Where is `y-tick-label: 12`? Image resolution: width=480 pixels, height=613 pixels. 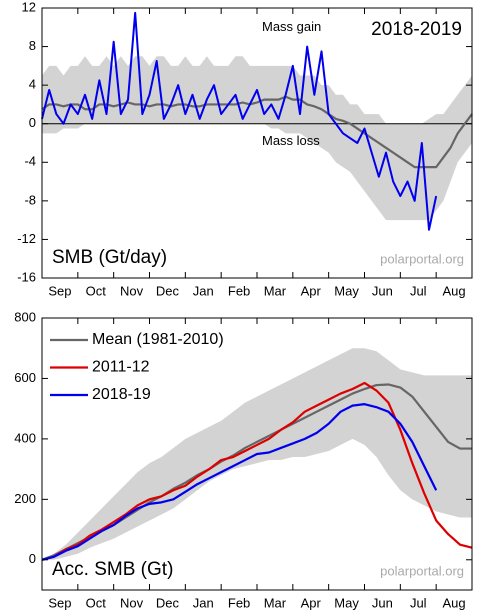
y-tick-label: 12 is located at coordinates (29, 7).